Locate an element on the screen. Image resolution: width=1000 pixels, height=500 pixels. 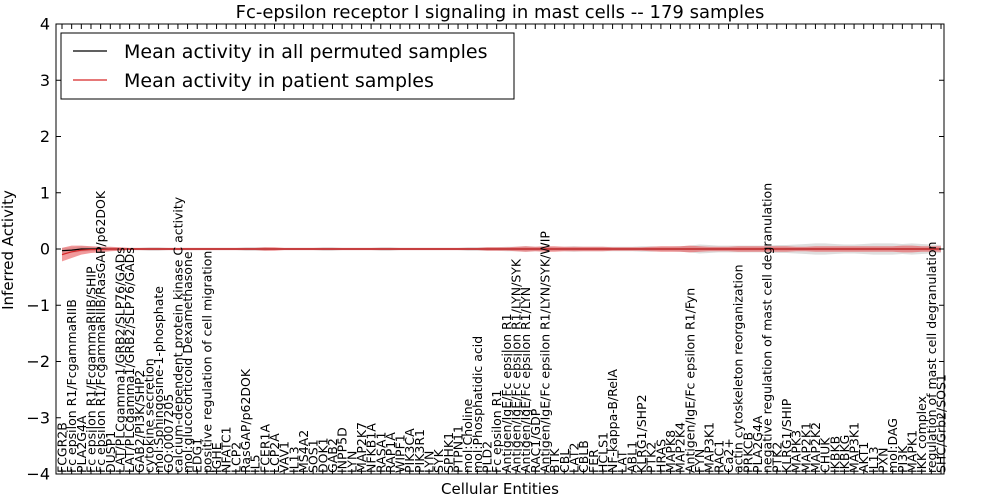
x-tick-label: MAPK1 is located at coordinates (912, 451).